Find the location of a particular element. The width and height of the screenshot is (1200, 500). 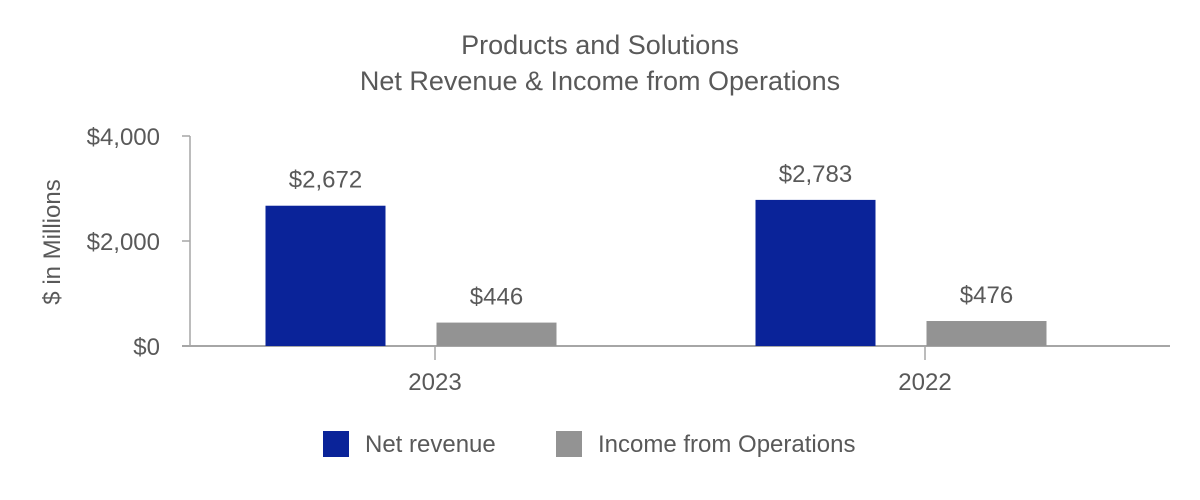

data-label: $446 is located at coordinates (496, 297).